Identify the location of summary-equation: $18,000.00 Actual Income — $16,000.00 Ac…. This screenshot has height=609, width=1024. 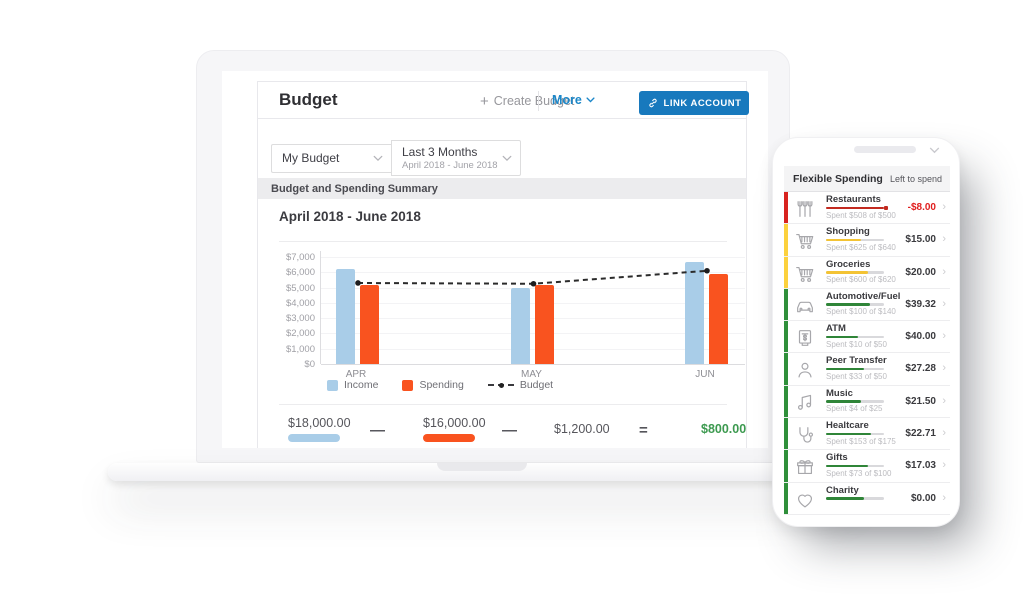
(502, 432).